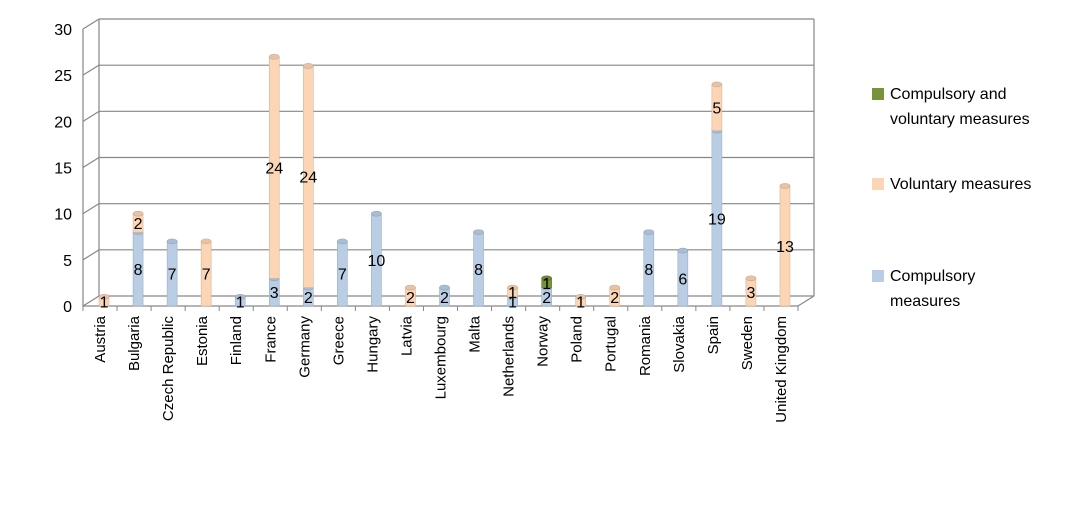 Image resolution: width=1068 pixels, height=505 pixels. What do you see at coordinates (338, 340) in the screenshot?
I see `x-category-label: Greece` at bounding box center [338, 340].